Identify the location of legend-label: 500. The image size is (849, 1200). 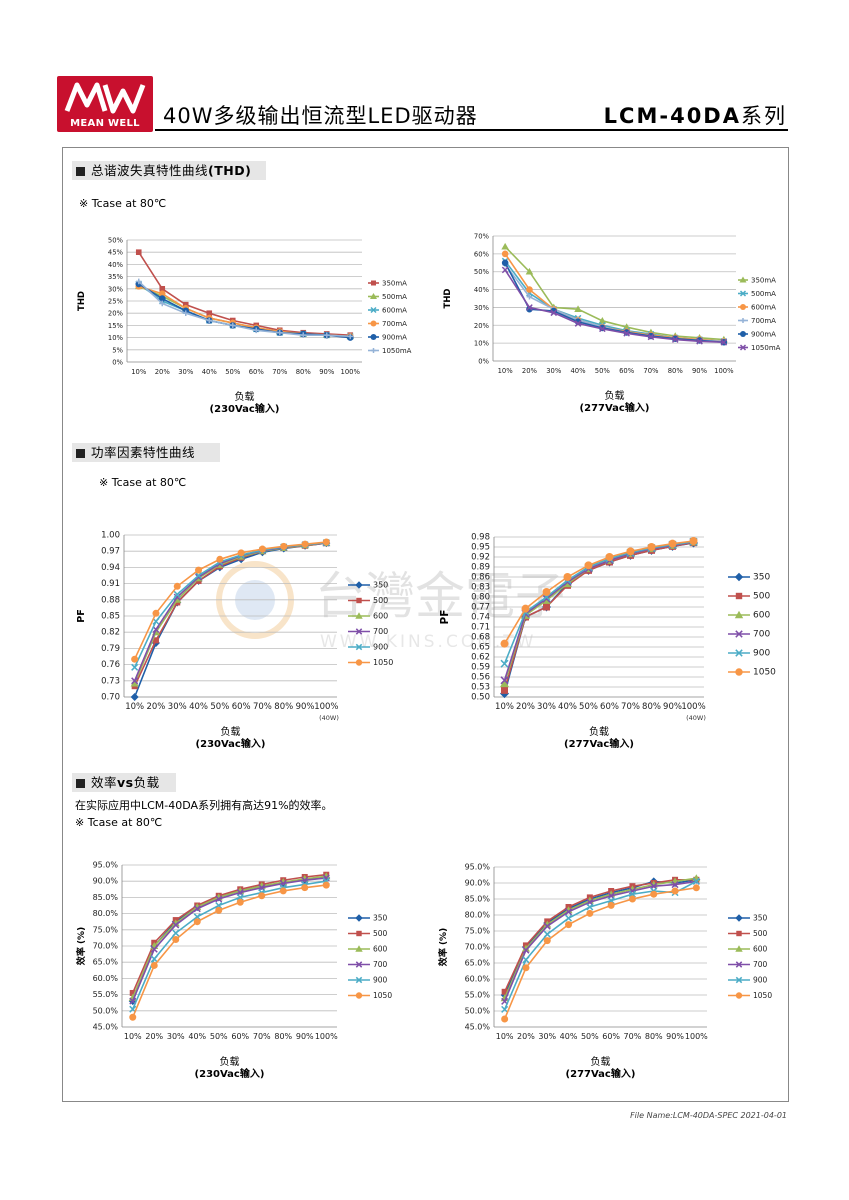
(761, 597).